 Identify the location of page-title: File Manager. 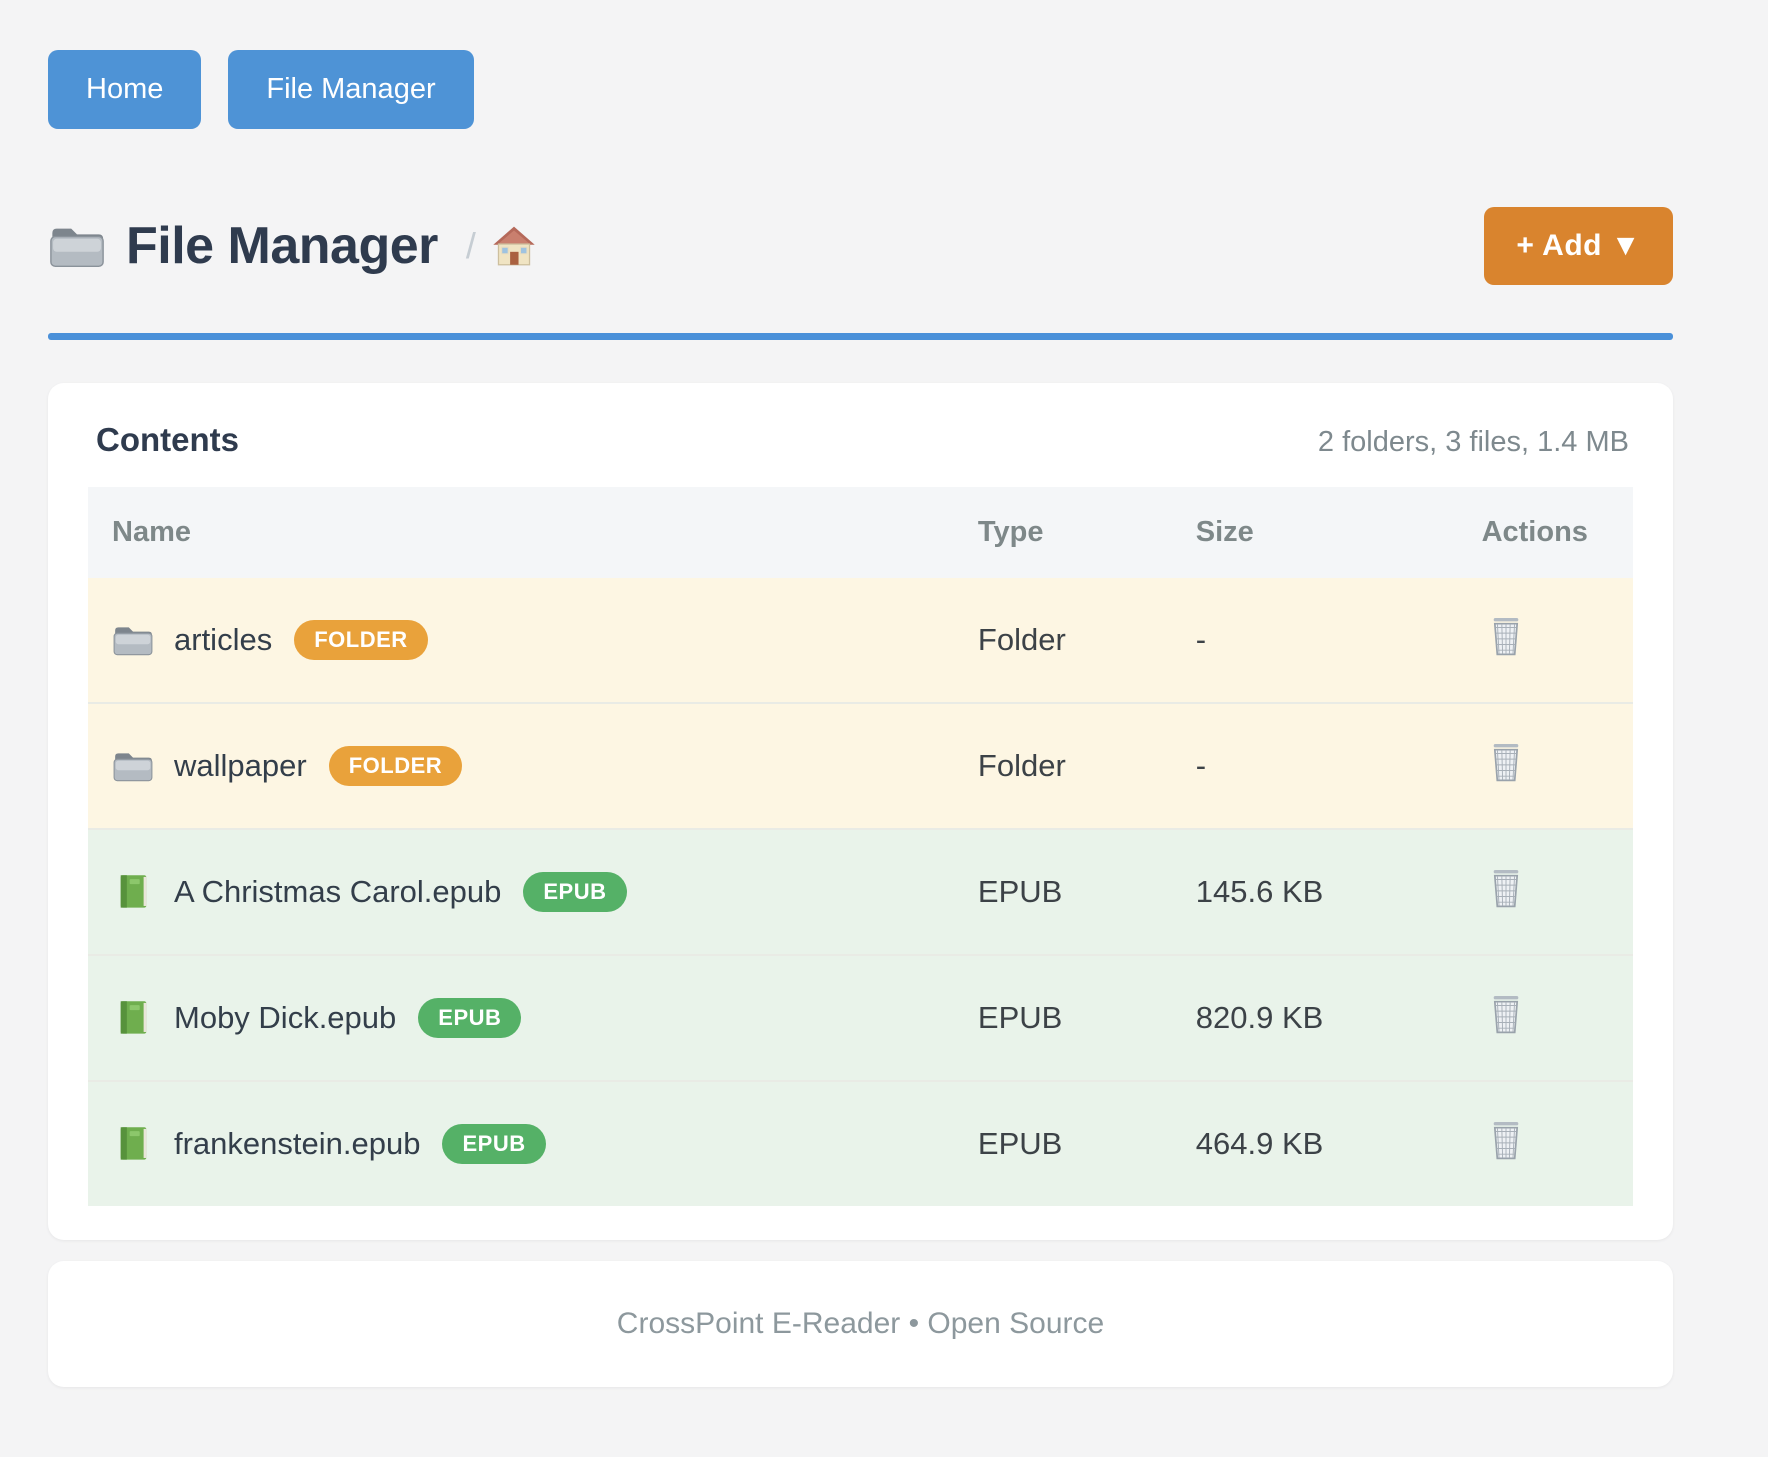
(282, 246).